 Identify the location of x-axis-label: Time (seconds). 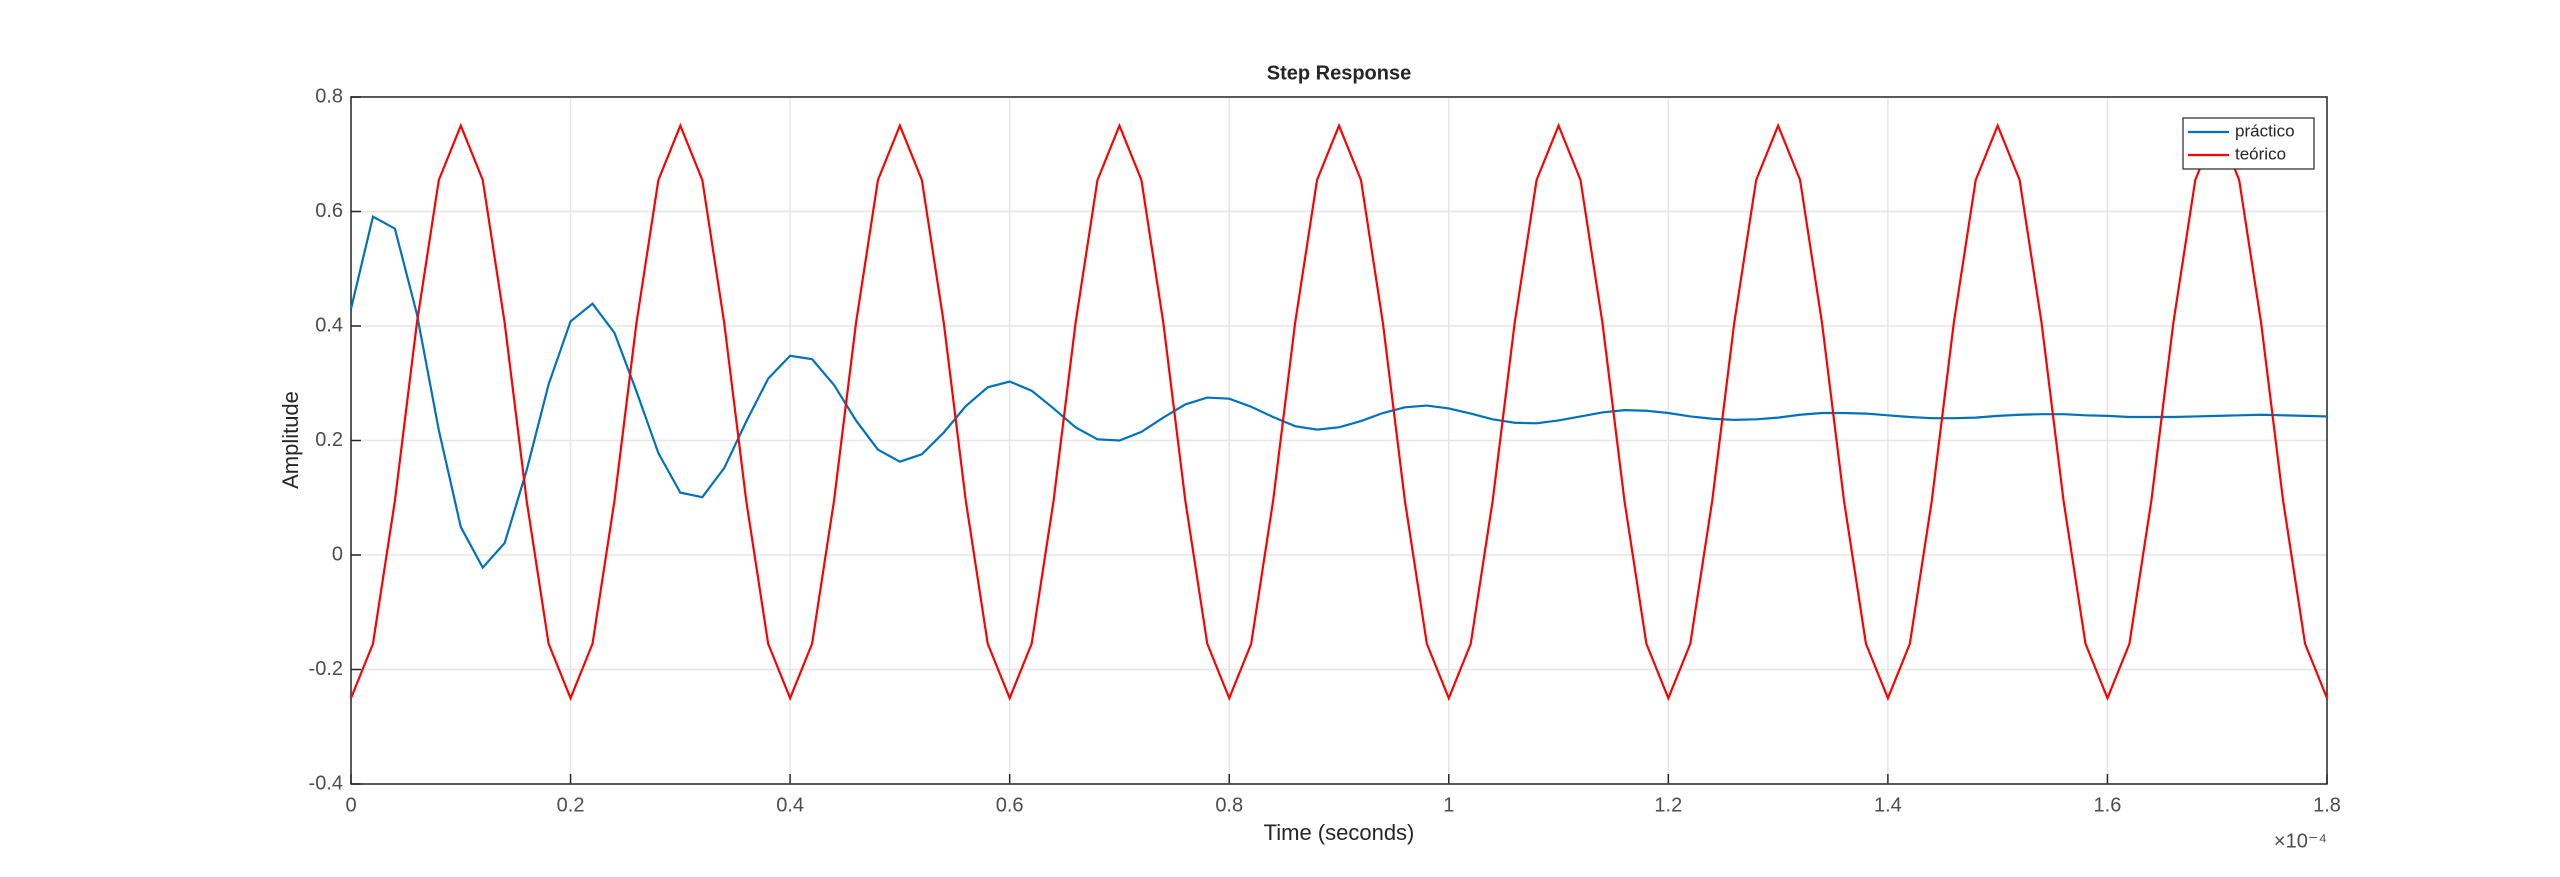
(1339, 832).